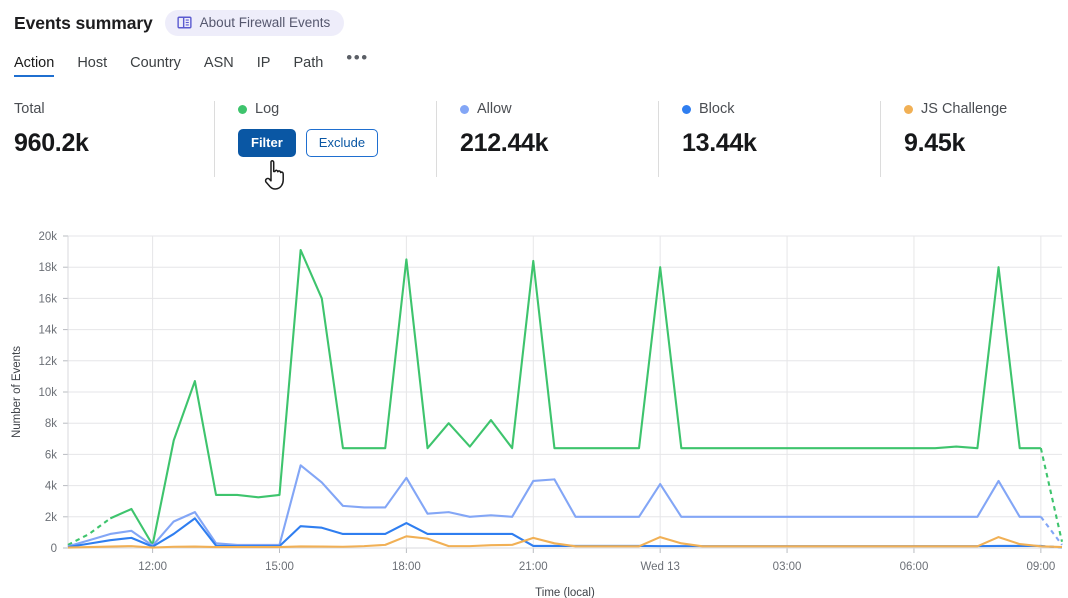 The height and width of the screenshot is (598, 1068). What do you see at coordinates (155, 63) in the screenshot?
I see `tab-country: Country` at bounding box center [155, 63].